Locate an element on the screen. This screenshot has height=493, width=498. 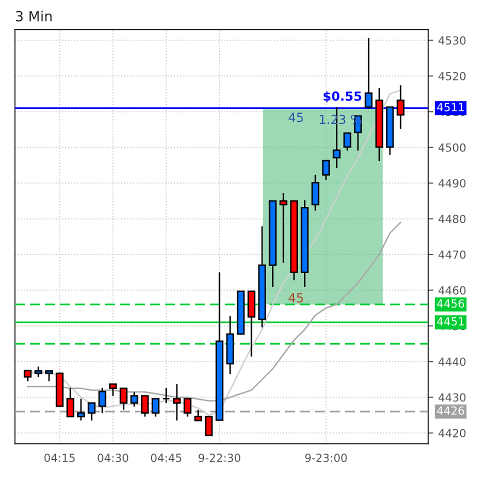
y-tick-label: 4480 is located at coordinates (452, 219).